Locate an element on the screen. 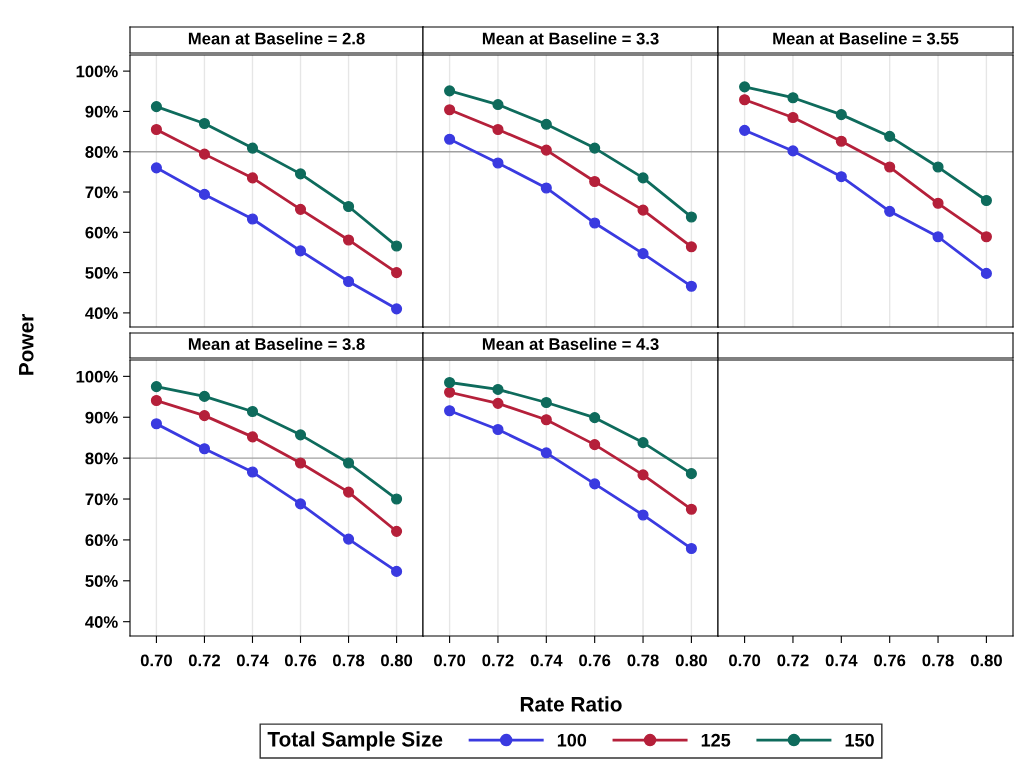 The height and width of the screenshot is (775, 1018). legend-label: 150 is located at coordinates (859, 740).